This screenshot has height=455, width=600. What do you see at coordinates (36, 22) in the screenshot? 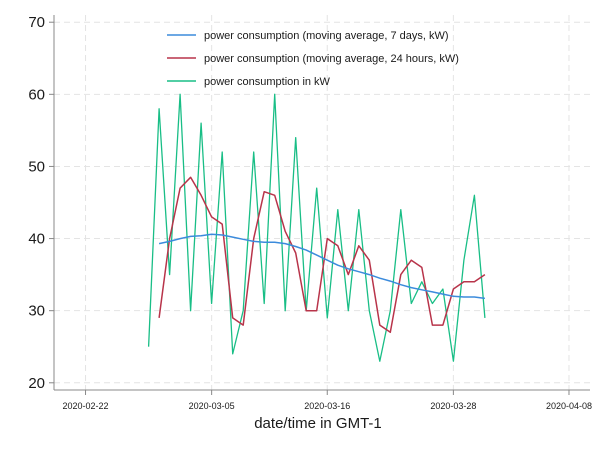
I see `y-tick-label: 70` at bounding box center [36, 22].